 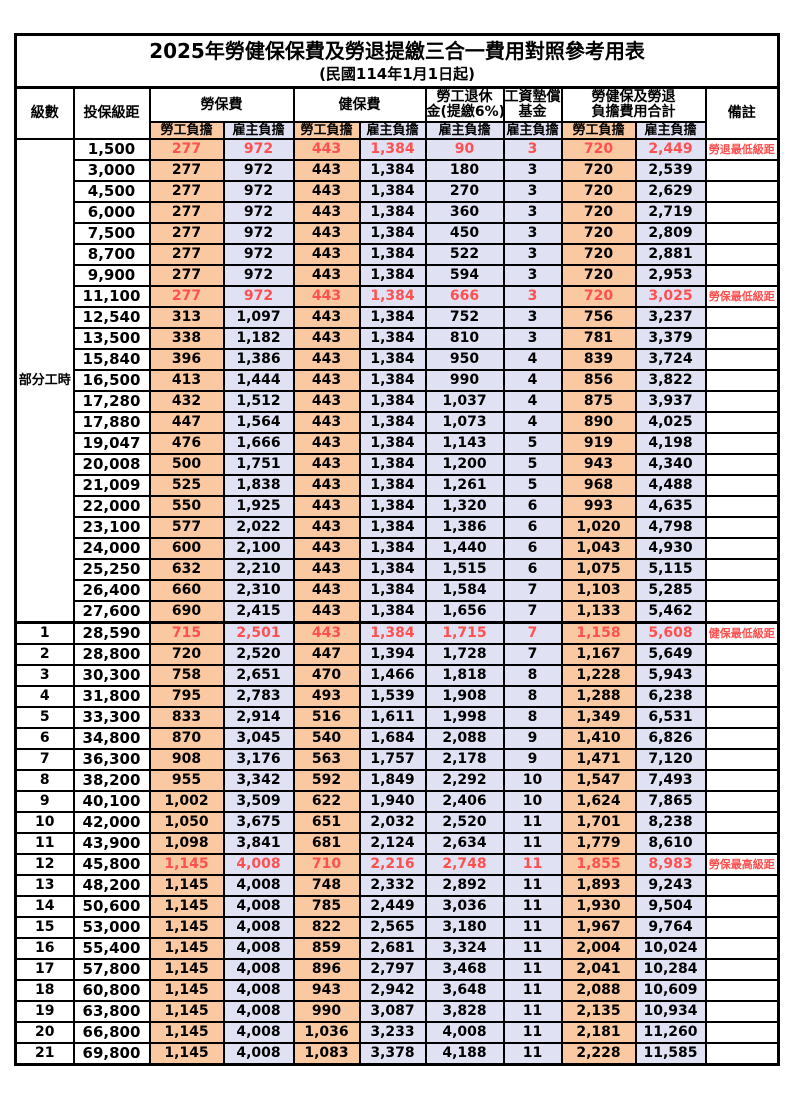 I want to click on bracket-cell: 15,840, so click(x=111, y=359).